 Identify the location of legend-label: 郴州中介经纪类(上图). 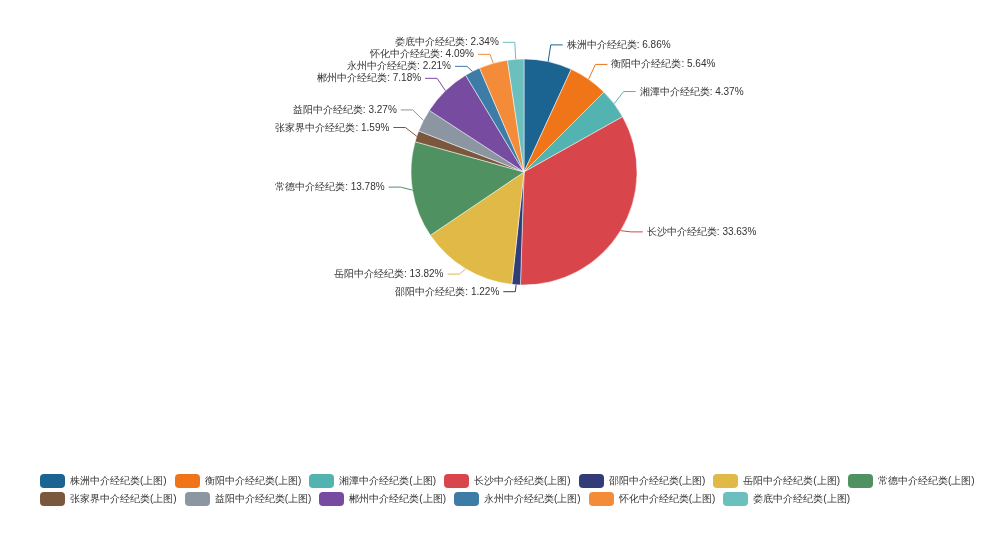
(398, 499).